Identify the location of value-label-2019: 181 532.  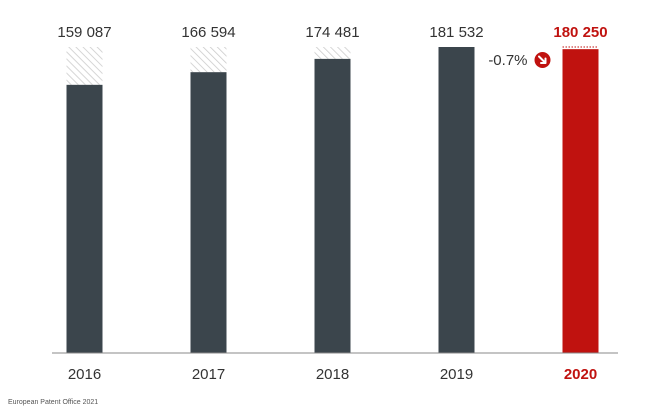
(456, 32).